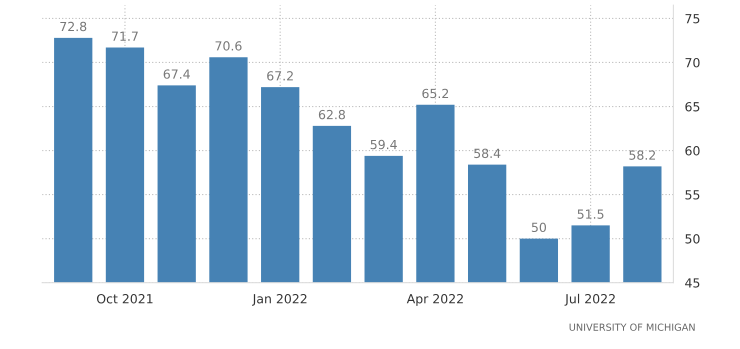 This screenshot has width=740, height=349. What do you see at coordinates (539, 227) in the screenshot?
I see `data-label: 50` at bounding box center [539, 227].